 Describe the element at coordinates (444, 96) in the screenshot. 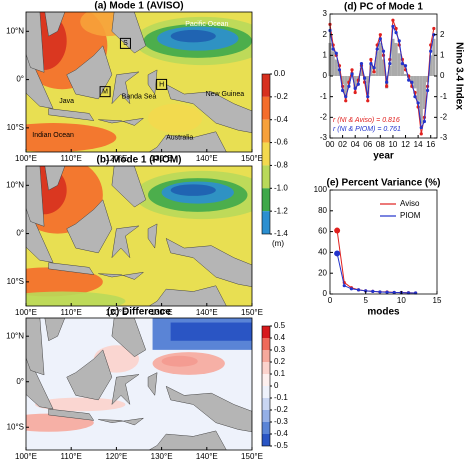

I see `y2-tick-label: -1` at that location.